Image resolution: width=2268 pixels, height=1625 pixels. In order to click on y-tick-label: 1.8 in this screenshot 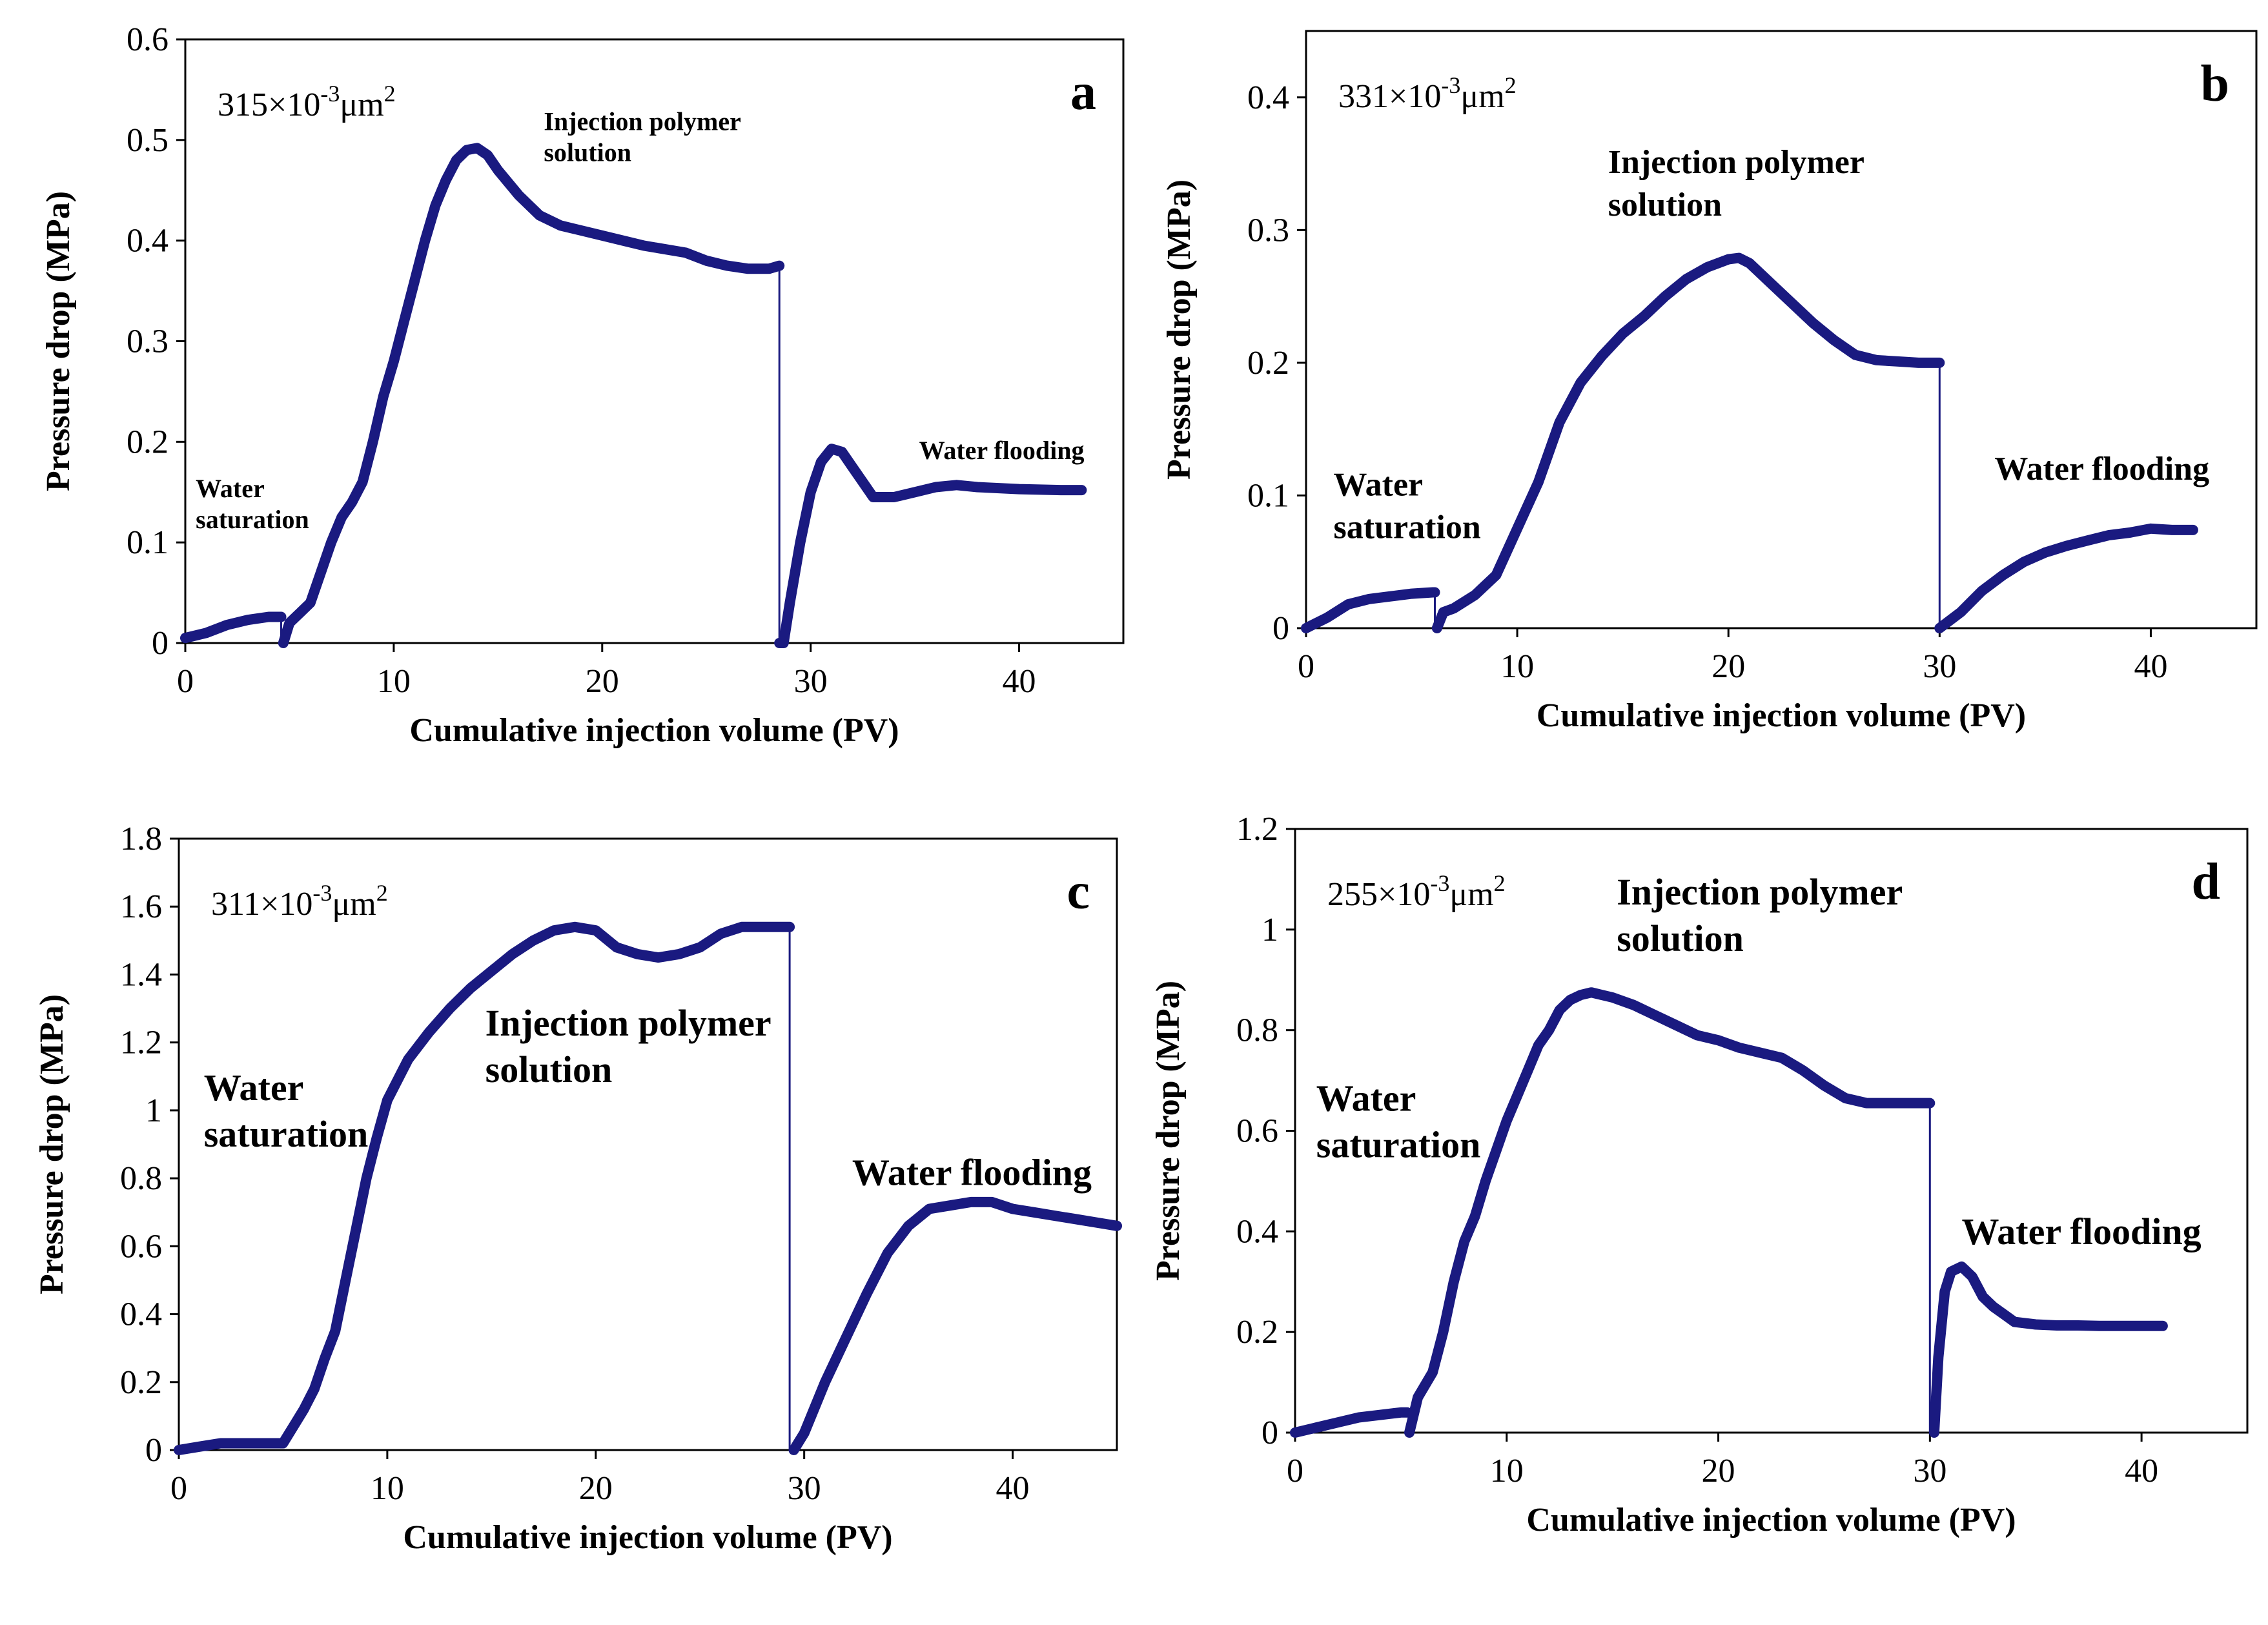, I will do `click(141, 839)`.